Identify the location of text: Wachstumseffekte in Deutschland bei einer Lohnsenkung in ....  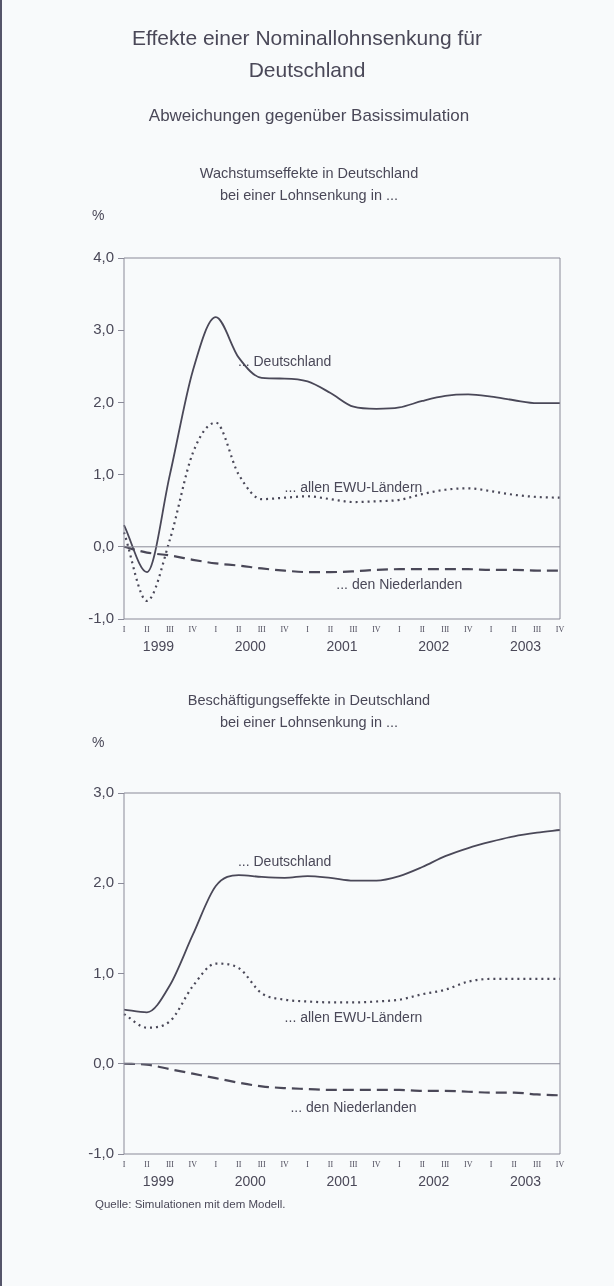
(309, 184).